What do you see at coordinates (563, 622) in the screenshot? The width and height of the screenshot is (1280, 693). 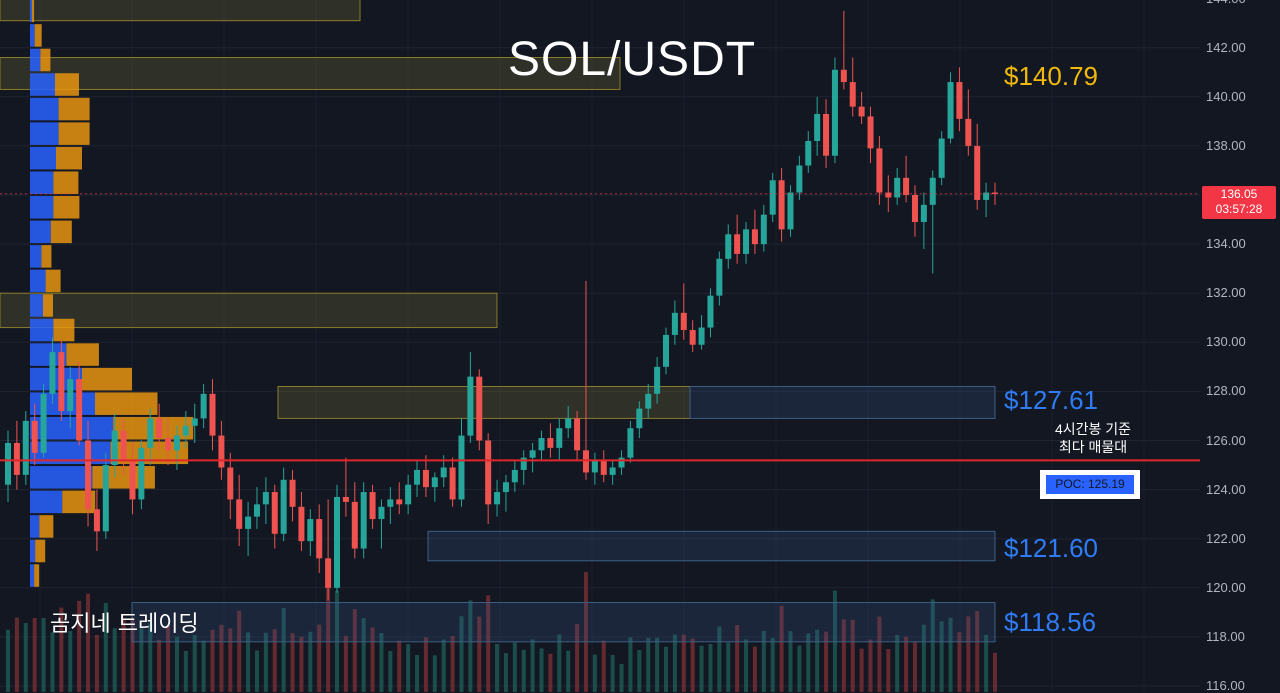 I see `demand-zone` at bounding box center [563, 622].